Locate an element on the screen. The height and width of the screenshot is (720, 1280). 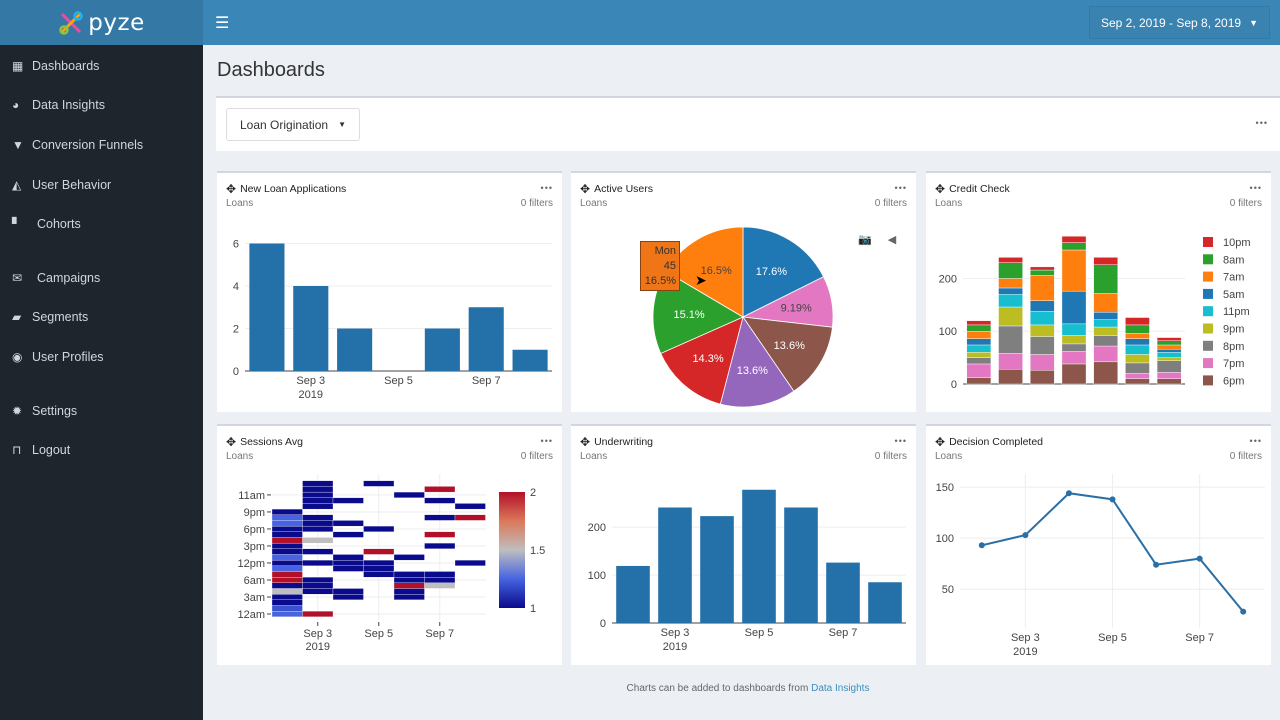
envelope-icon: ✉ is located at coordinates (17, 277).